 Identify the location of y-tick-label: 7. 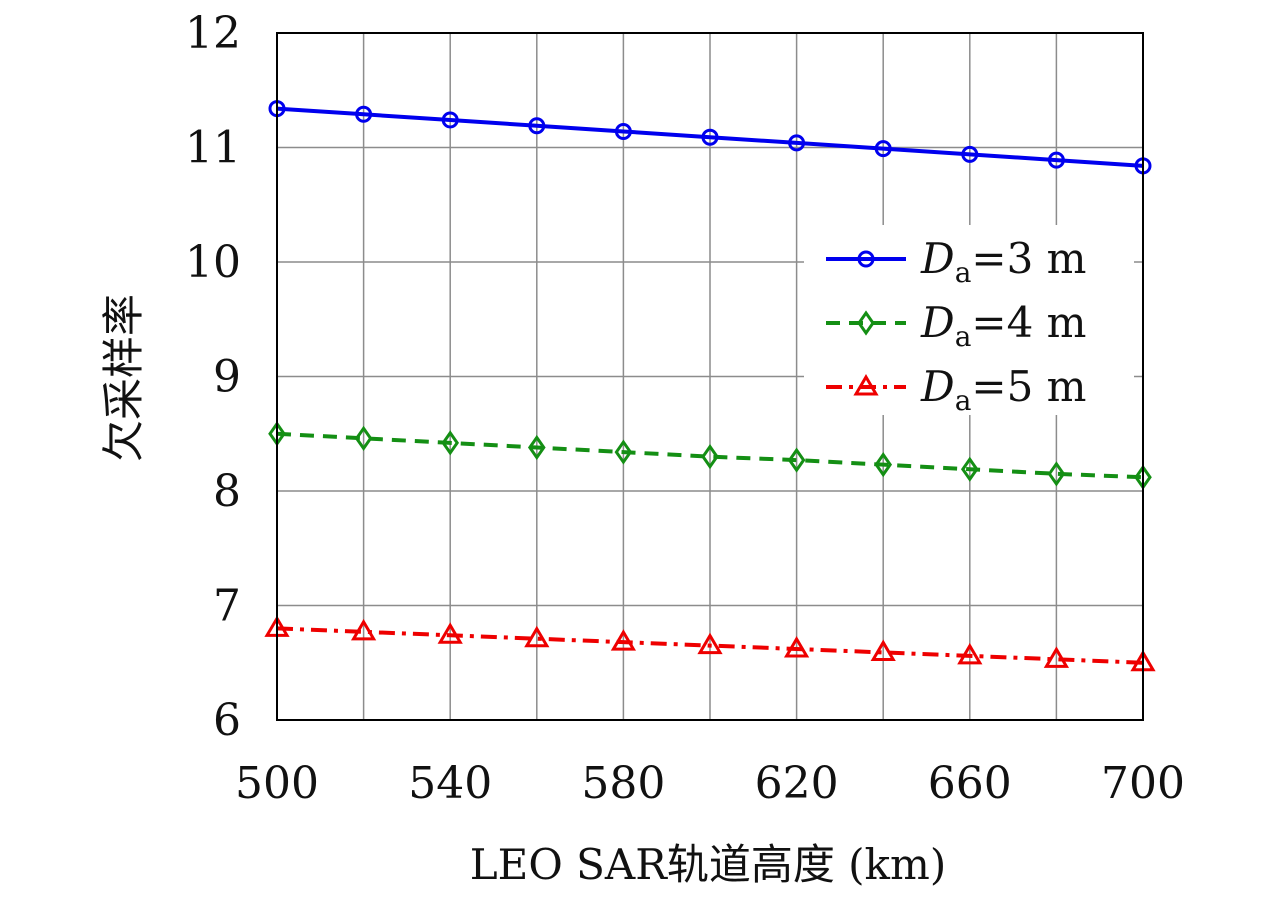
(227, 606).